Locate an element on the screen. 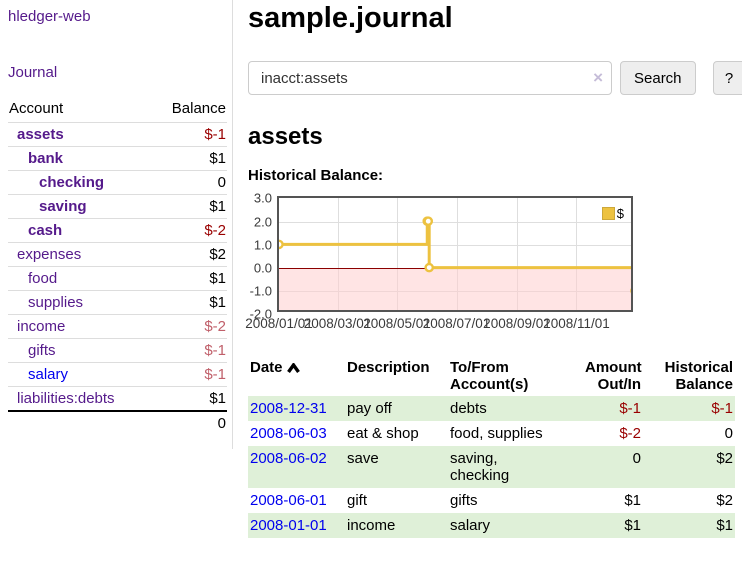 The image size is (742, 582). account-row: expenses $2 is located at coordinates (117, 254).